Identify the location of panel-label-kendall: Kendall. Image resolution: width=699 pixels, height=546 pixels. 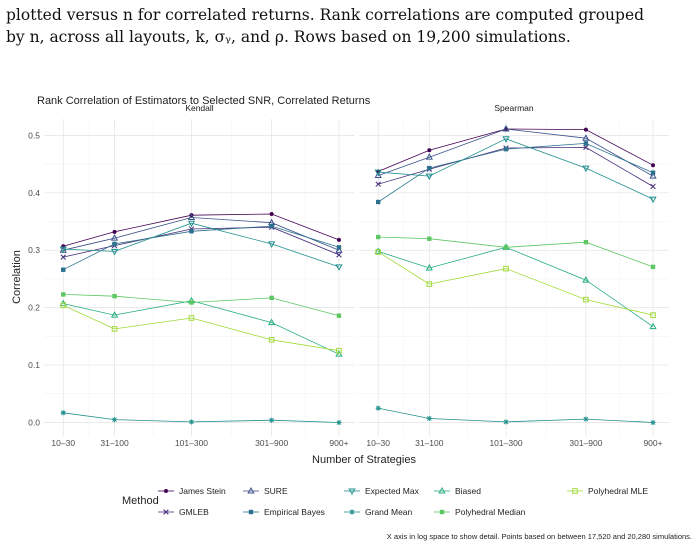
(199, 108).